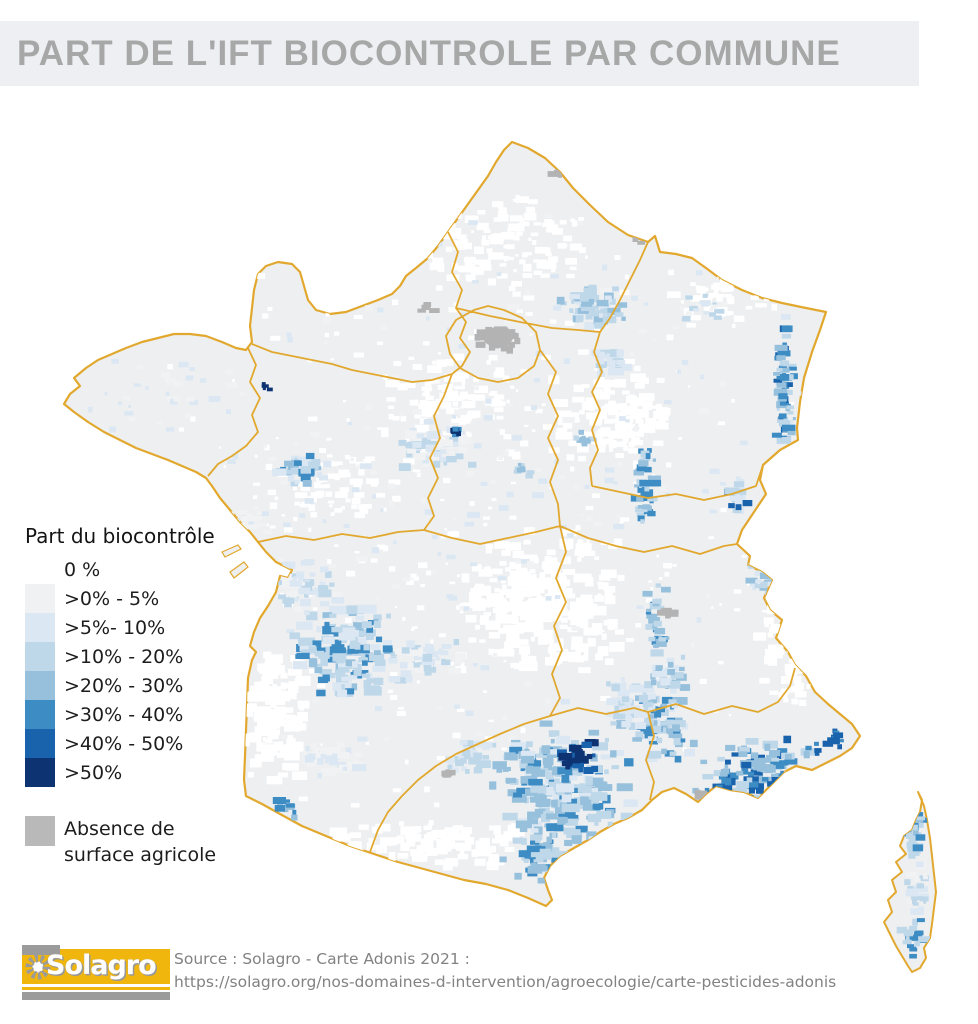 The width and height of the screenshot is (978, 1024). I want to click on legend-item: >5%- 10%, so click(140, 627).